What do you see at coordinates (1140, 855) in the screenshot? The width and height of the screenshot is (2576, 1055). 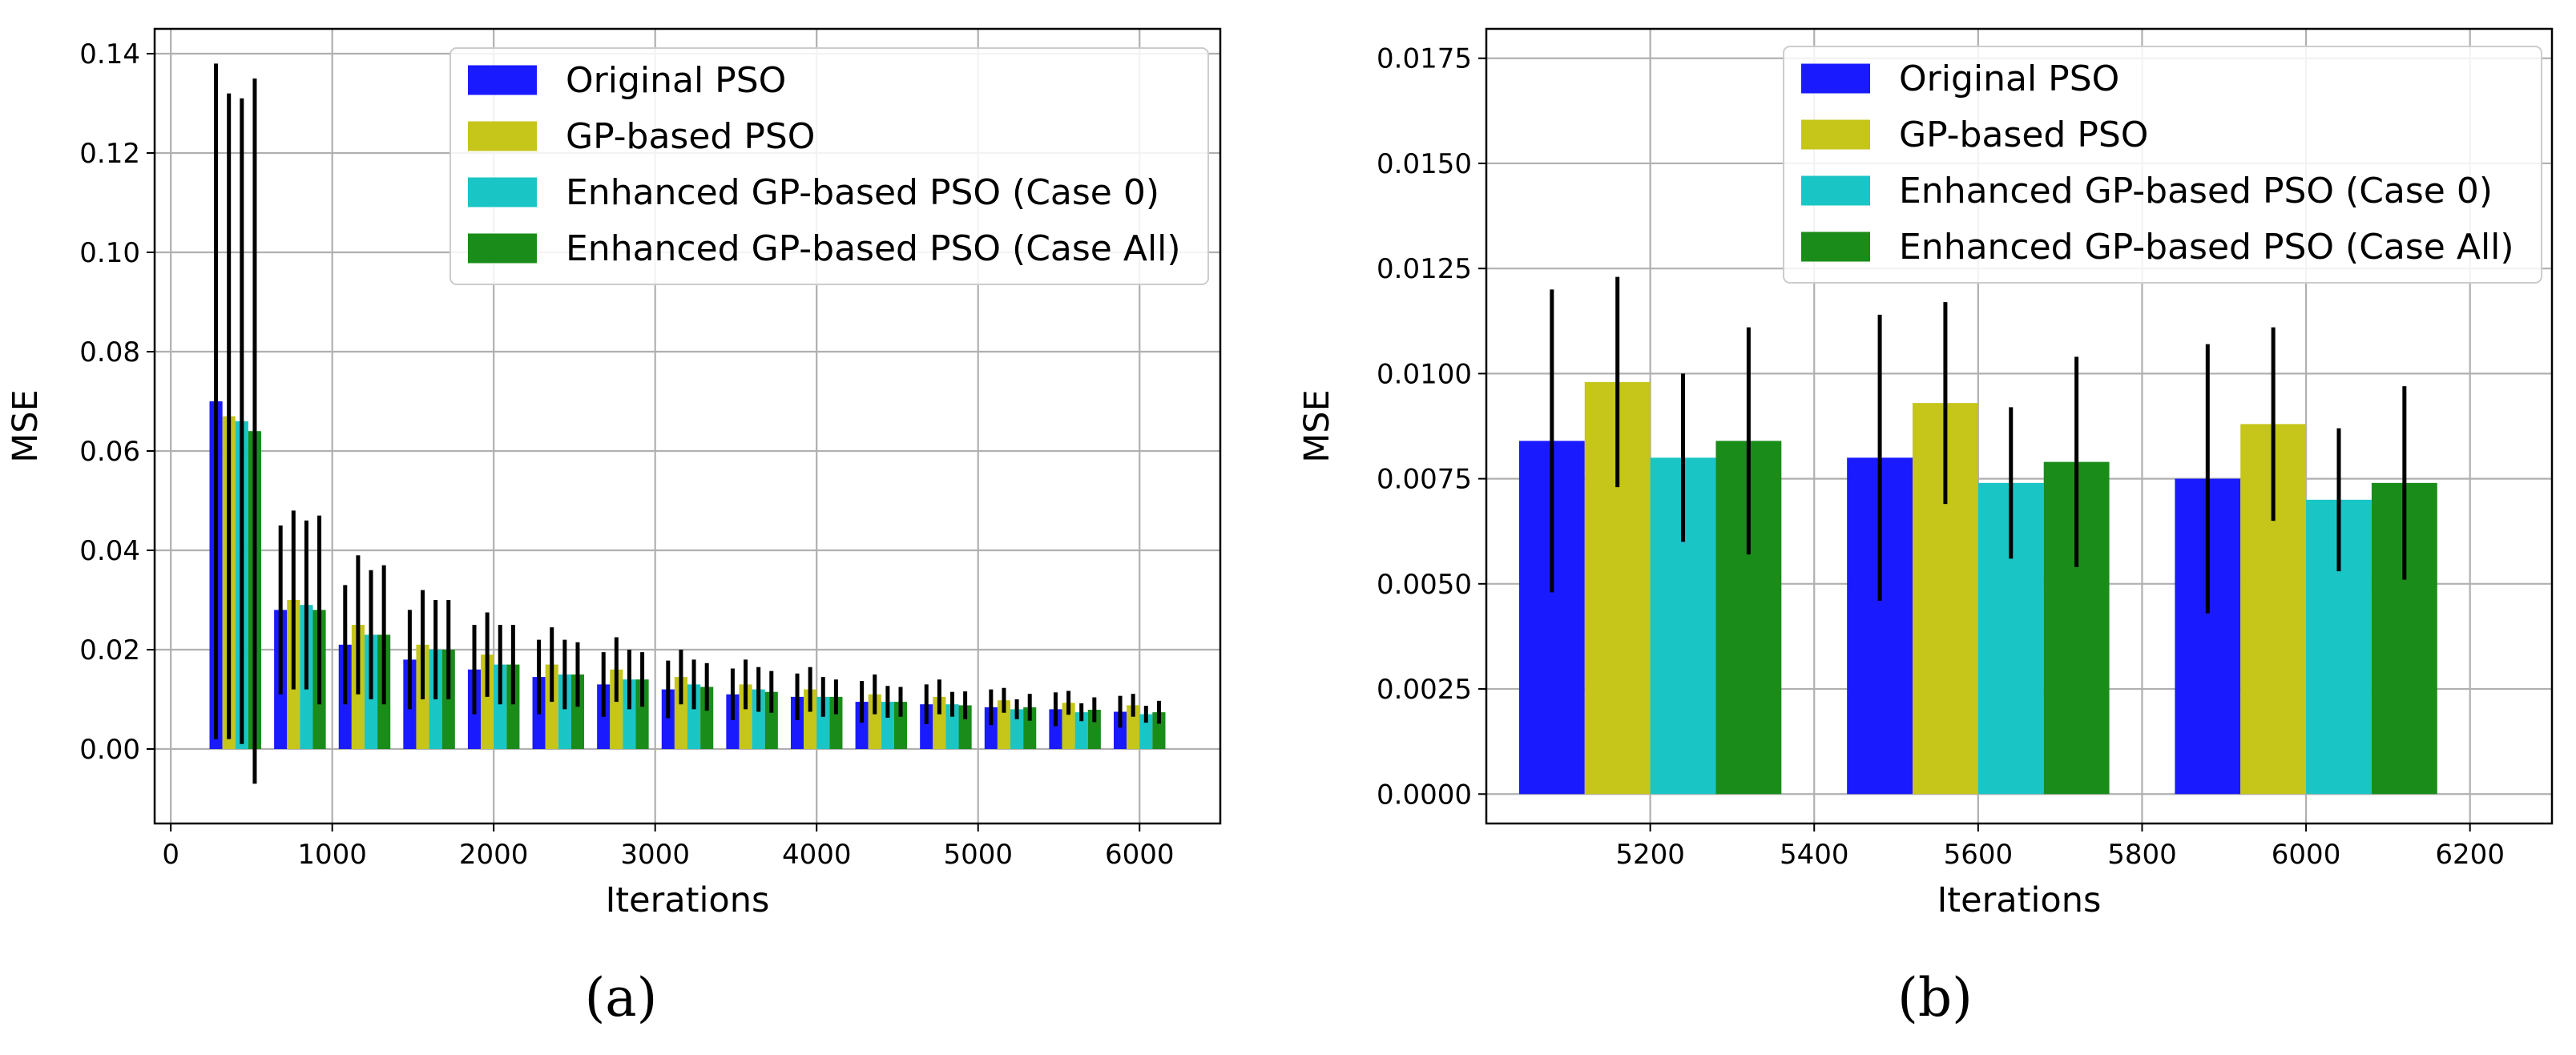 I see `a-x-tick-label: 6000` at bounding box center [1140, 855].